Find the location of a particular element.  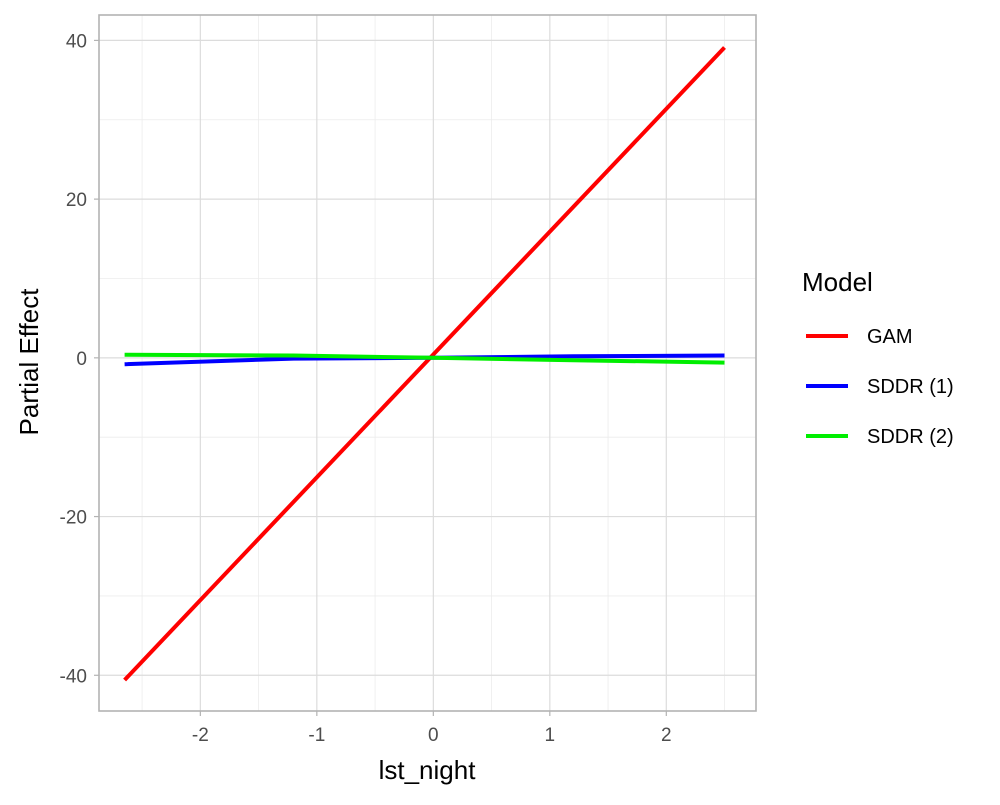

y-axis: -40 -20 0 20 40 is located at coordinates (79, 359).